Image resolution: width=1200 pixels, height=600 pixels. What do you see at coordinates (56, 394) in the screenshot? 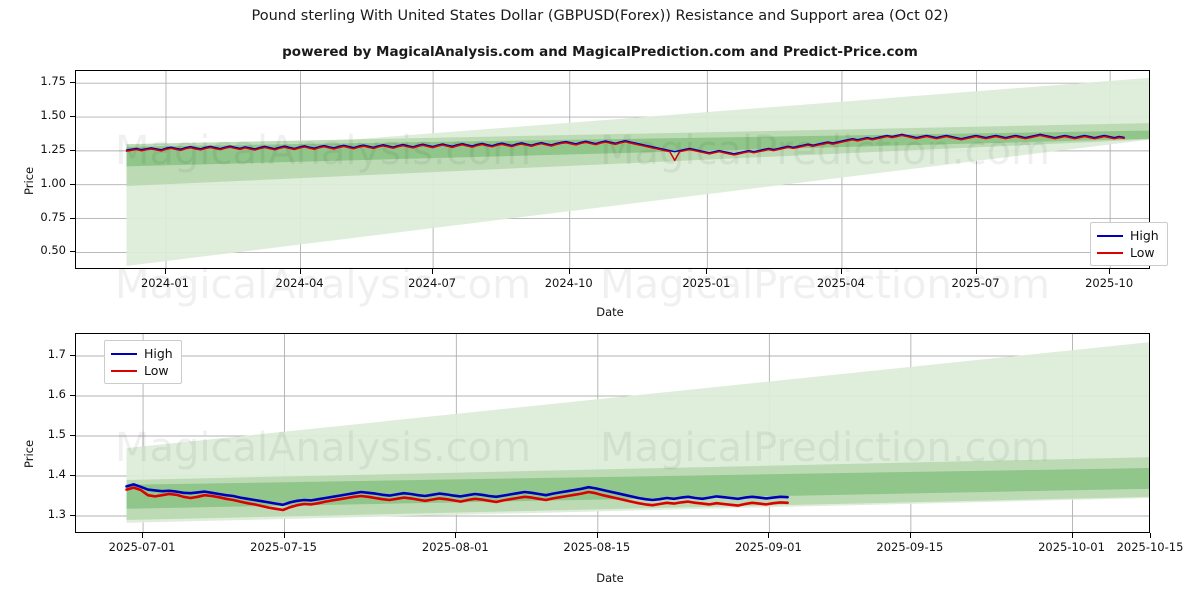
I see `y-tick-label: 1.6` at bounding box center [56, 394].